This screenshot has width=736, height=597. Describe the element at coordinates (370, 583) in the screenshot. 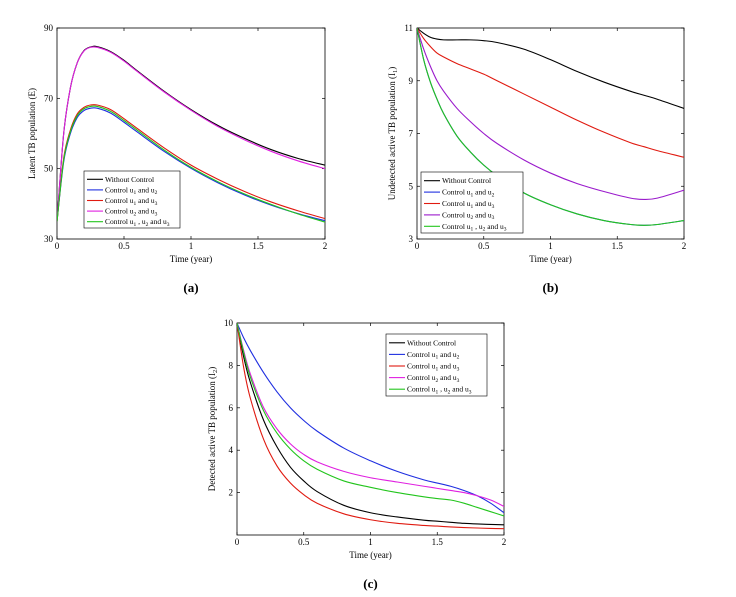

I see `panel-label: (c)` at that location.